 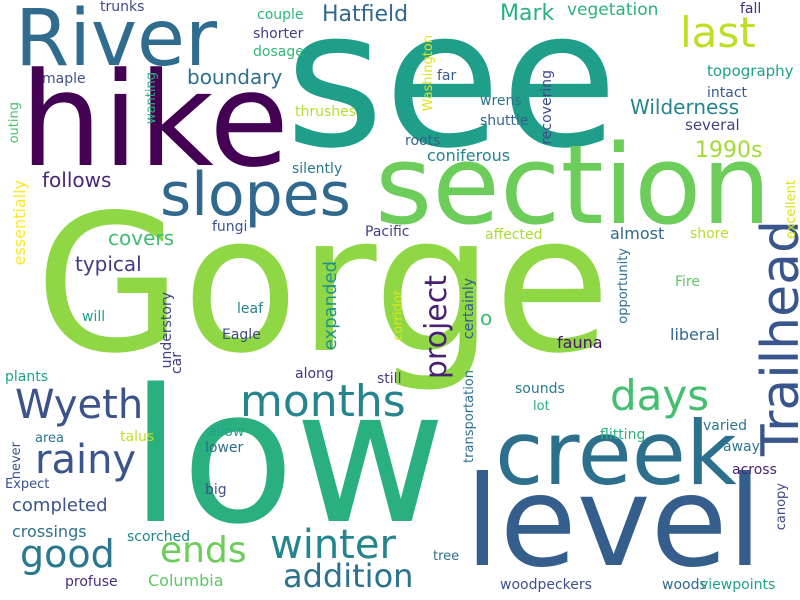 I want to click on word-95: viewpoints, so click(x=738, y=585).